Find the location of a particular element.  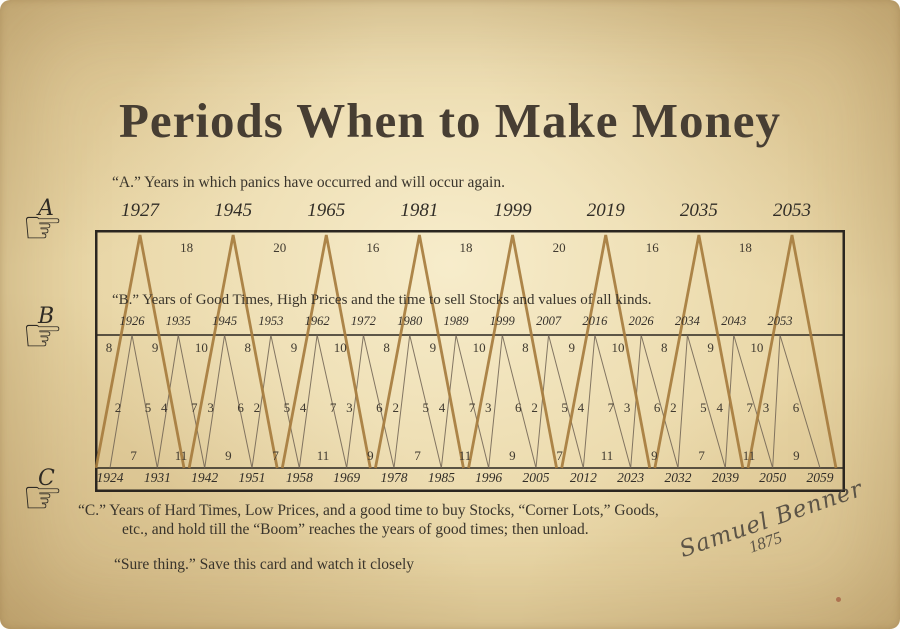

b-year-label: 1926 is located at coordinates (132, 321).